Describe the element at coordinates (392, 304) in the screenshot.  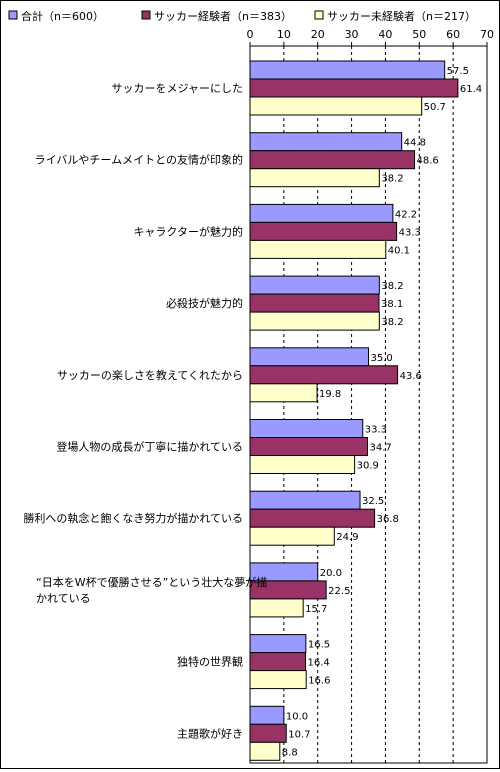
I see `data-label: 38.1` at that location.